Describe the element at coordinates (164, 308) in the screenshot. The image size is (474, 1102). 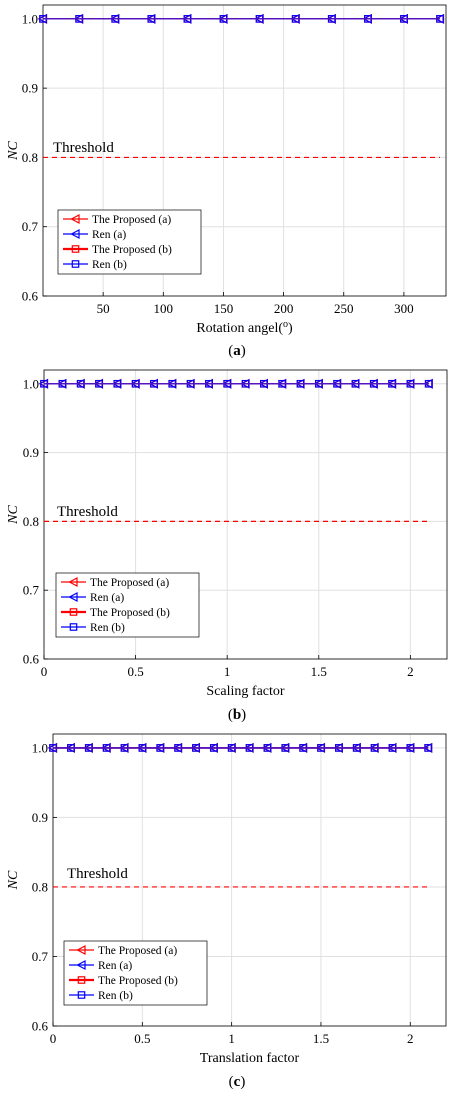
I see `x-tick-label: 100` at that location.